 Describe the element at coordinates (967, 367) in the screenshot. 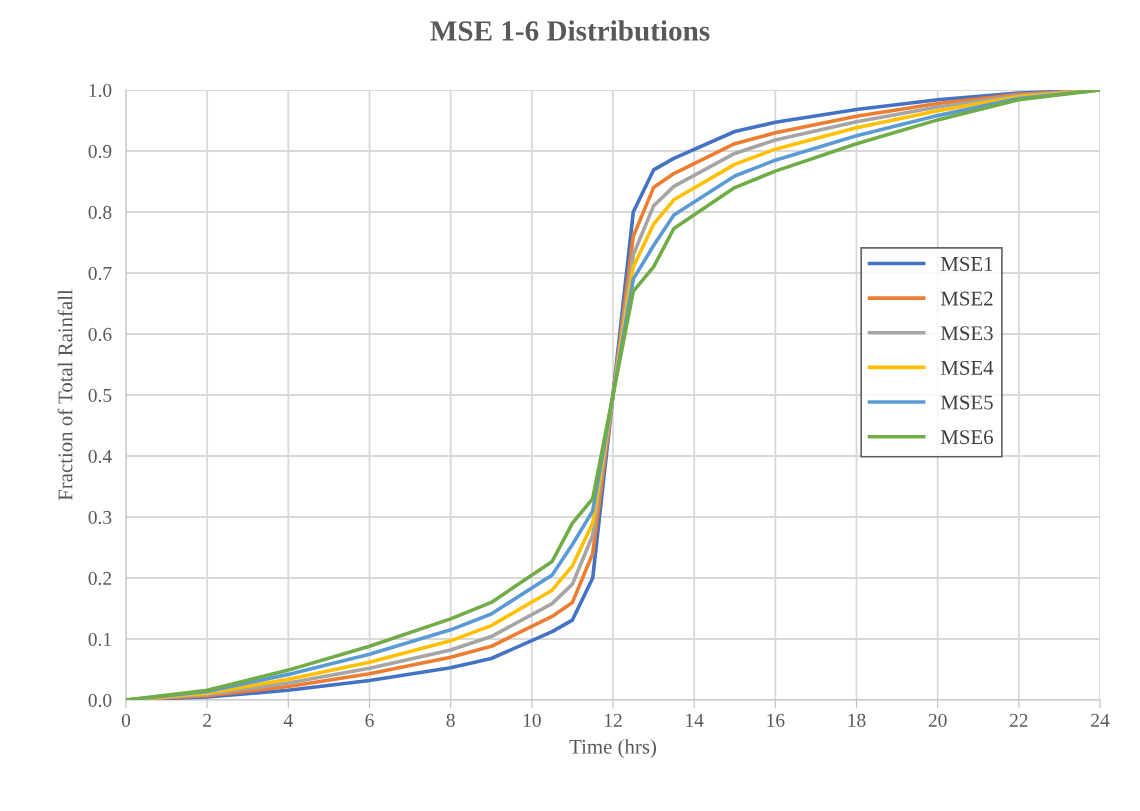

I see `legend-label: MSE4` at that location.